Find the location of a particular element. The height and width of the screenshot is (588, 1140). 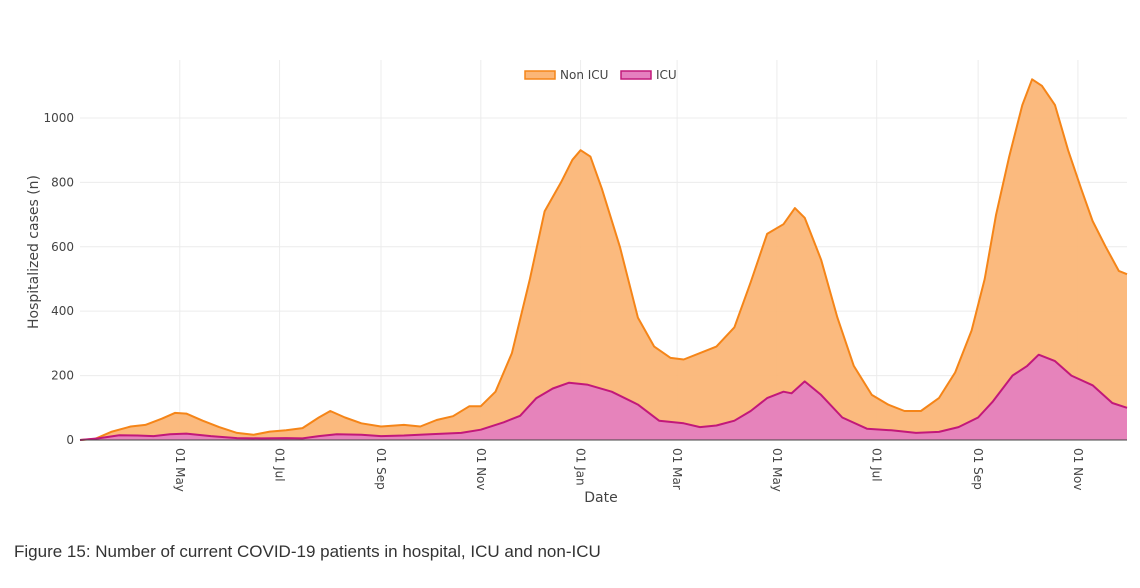

y-tick-label: 0 is located at coordinates (70, 440).